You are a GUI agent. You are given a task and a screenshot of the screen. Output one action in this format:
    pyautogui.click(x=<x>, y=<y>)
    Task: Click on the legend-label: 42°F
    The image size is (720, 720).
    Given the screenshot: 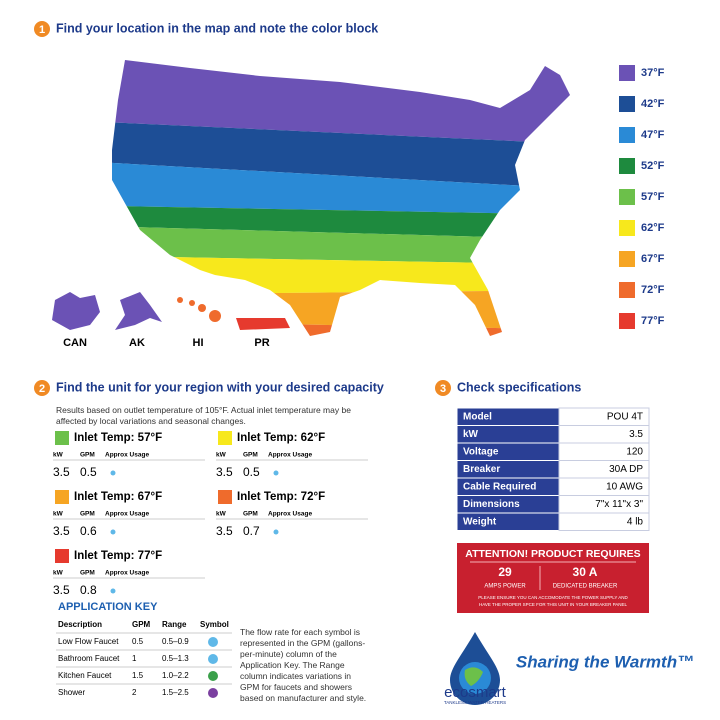 What is the action you would take?
    pyautogui.click(x=653, y=104)
    